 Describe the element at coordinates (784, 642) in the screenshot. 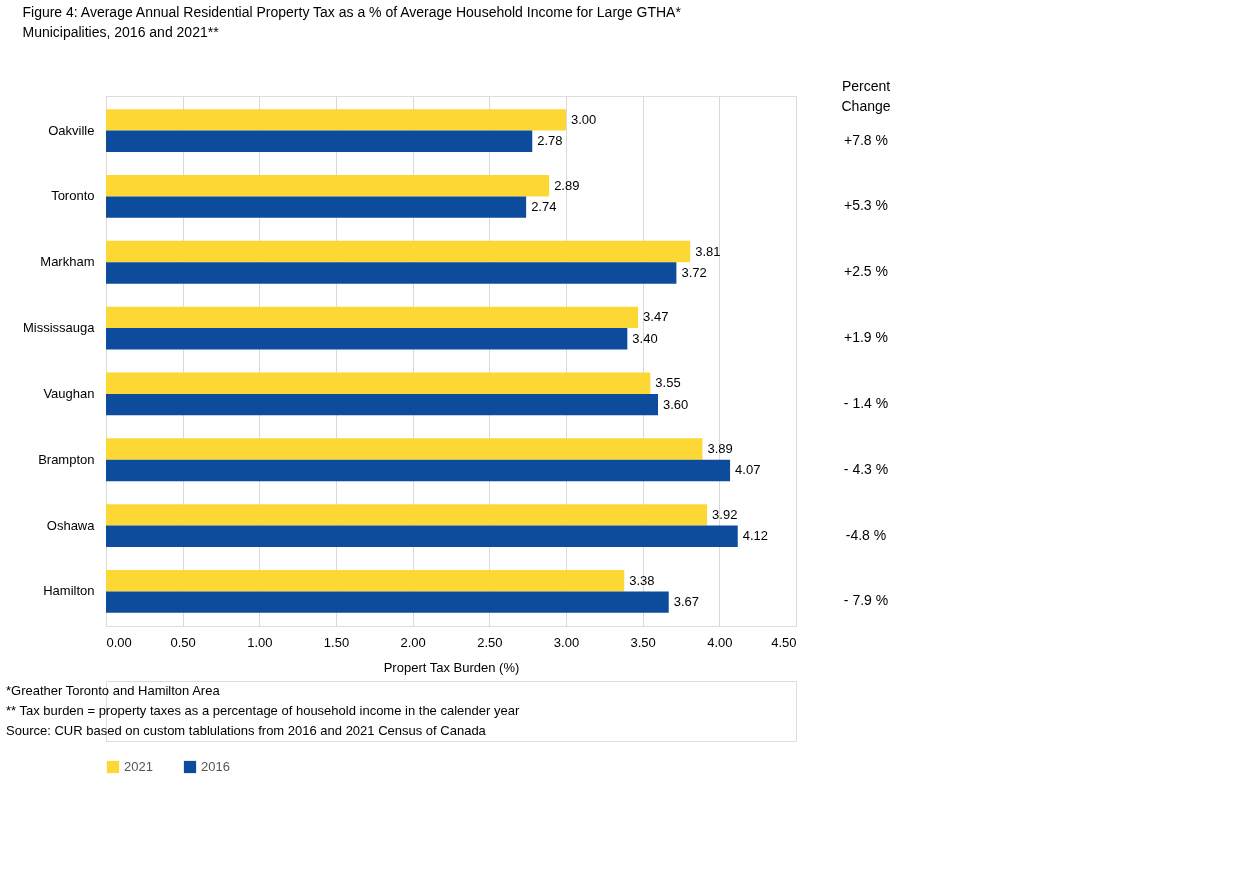

I see `x-tick-label: 4.50` at that location.